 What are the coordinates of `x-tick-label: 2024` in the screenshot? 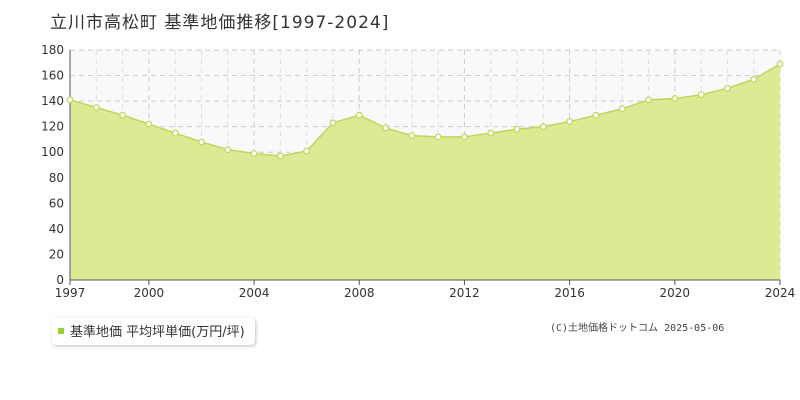 It's located at (780, 293).